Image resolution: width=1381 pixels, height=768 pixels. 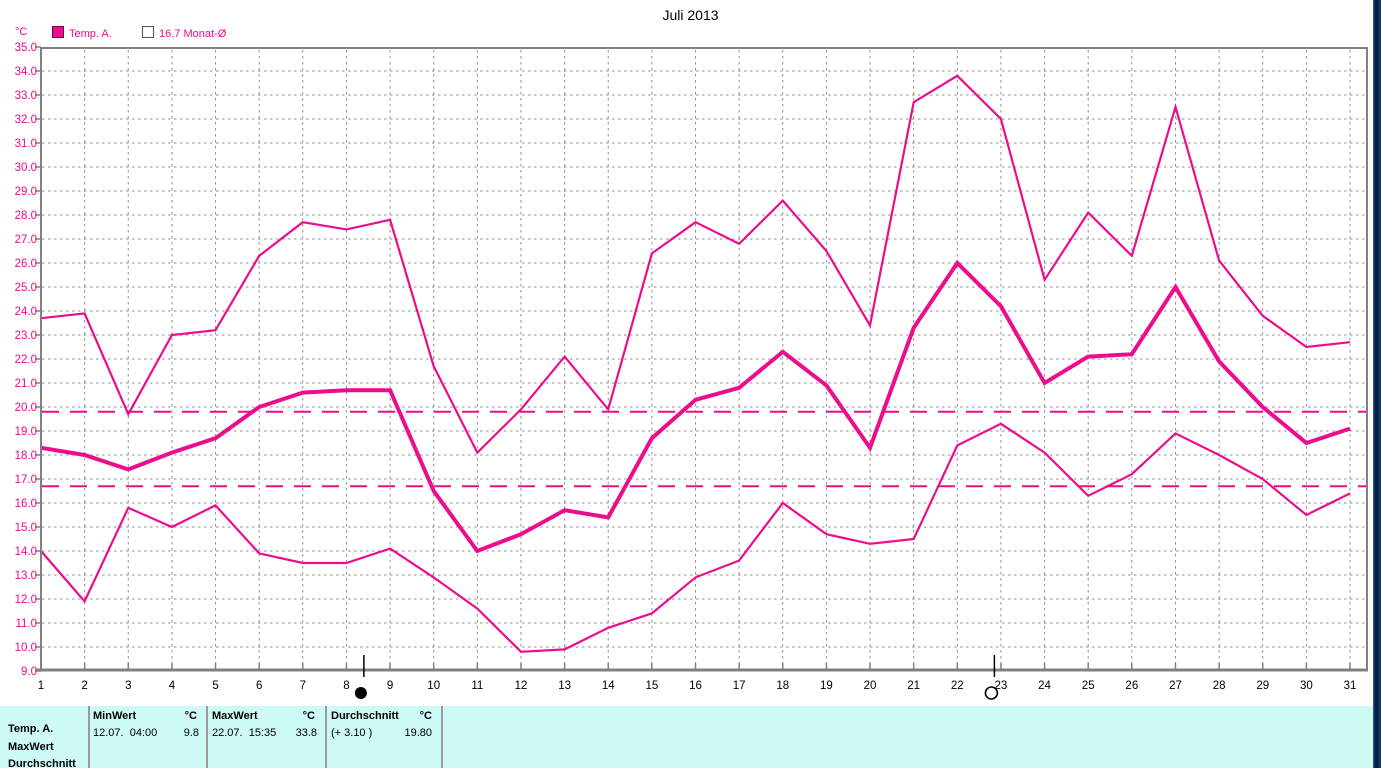 I want to click on minwert-number: 9.8, so click(x=191, y=733).